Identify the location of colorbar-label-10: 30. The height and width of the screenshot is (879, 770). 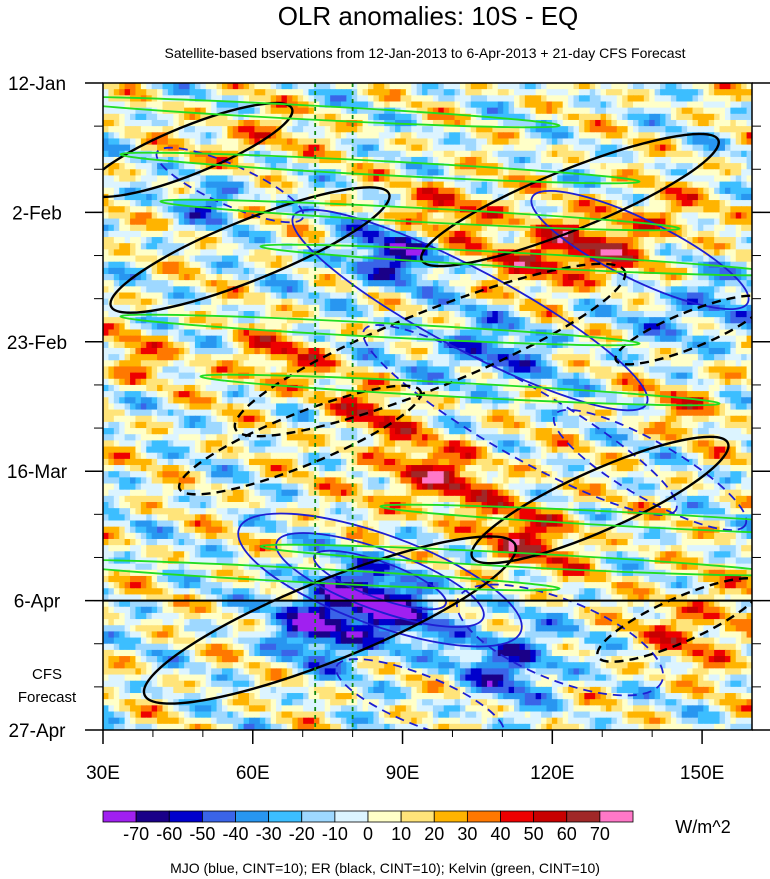
(467, 834).